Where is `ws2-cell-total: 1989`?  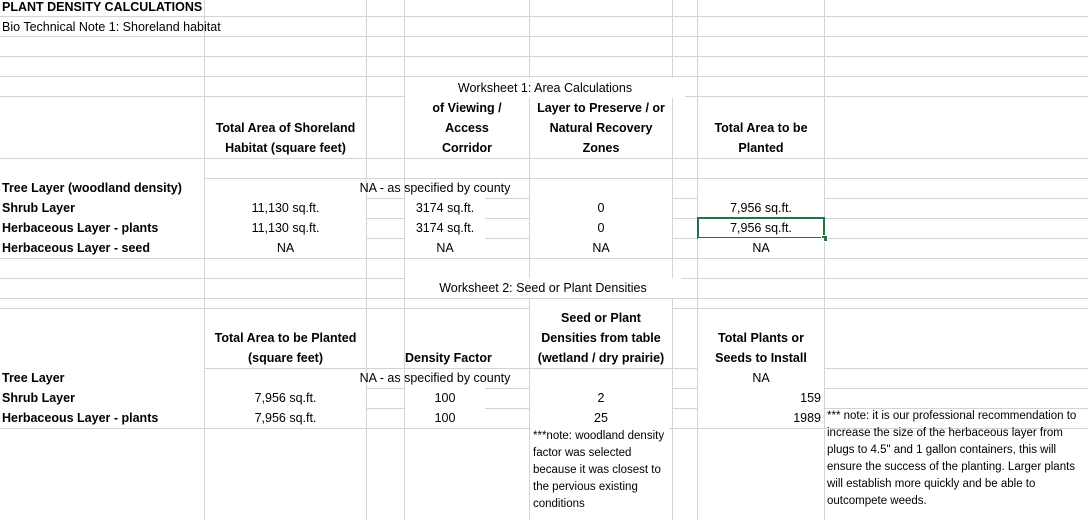 ws2-cell-total: 1989 is located at coordinates (761, 418).